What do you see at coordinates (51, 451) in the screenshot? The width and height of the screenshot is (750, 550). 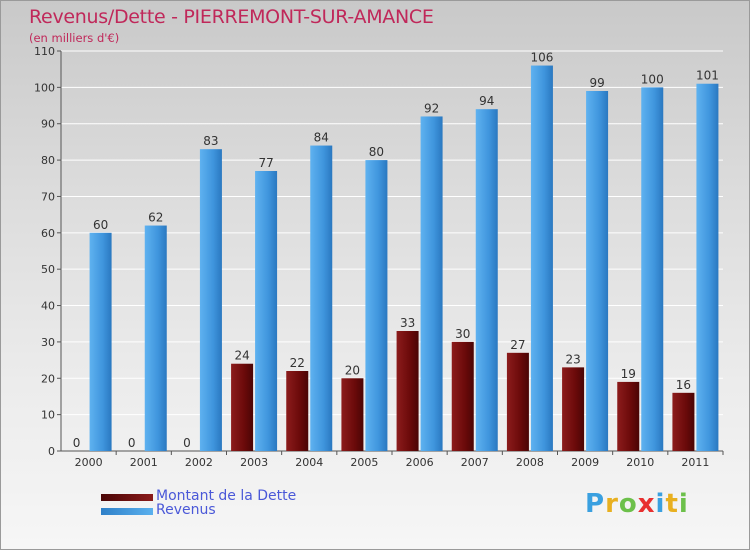 I see `y-tick-label: 0` at bounding box center [51, 451].